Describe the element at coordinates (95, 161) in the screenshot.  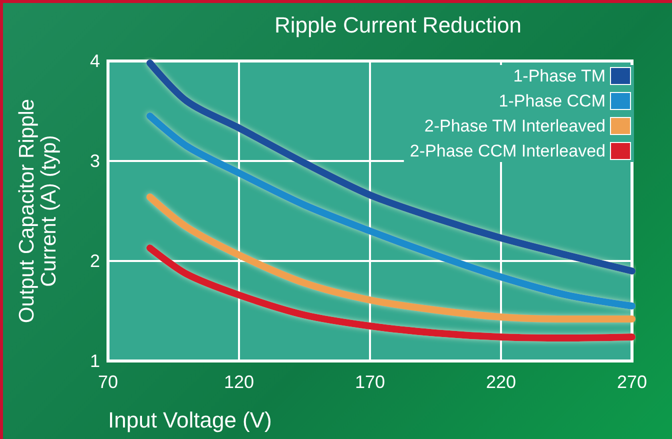
I see `y-tick-label: 3` at that location.